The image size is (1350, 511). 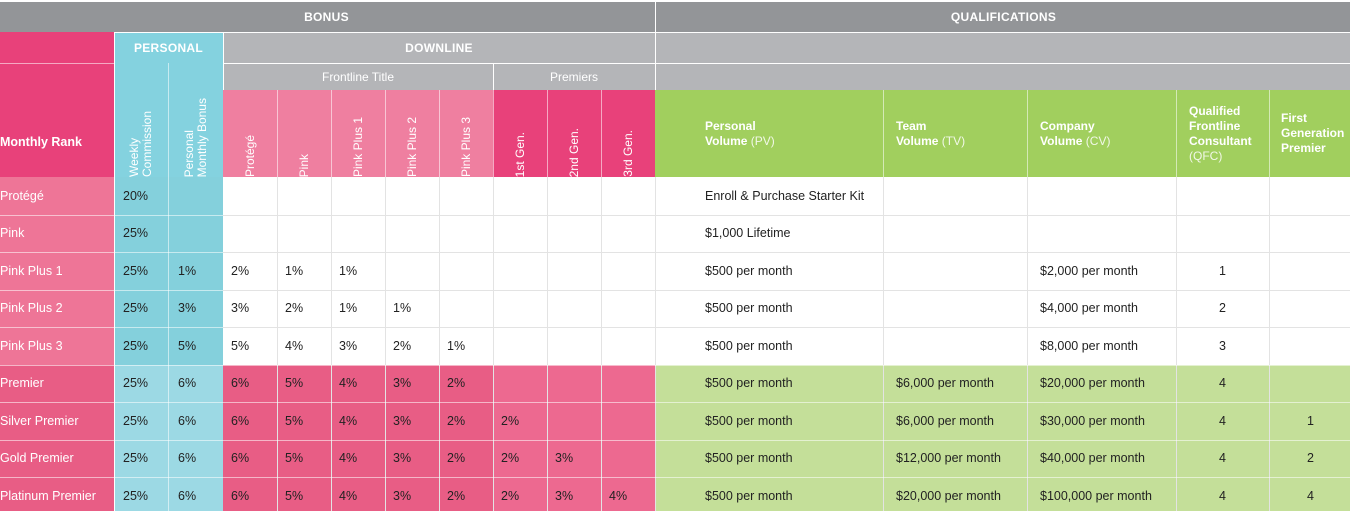 What do you see at coordinates (41, 142) in the screenshot?
I see `monthly-rank-label: Monthly Rank` at bounding box center [41, 142].